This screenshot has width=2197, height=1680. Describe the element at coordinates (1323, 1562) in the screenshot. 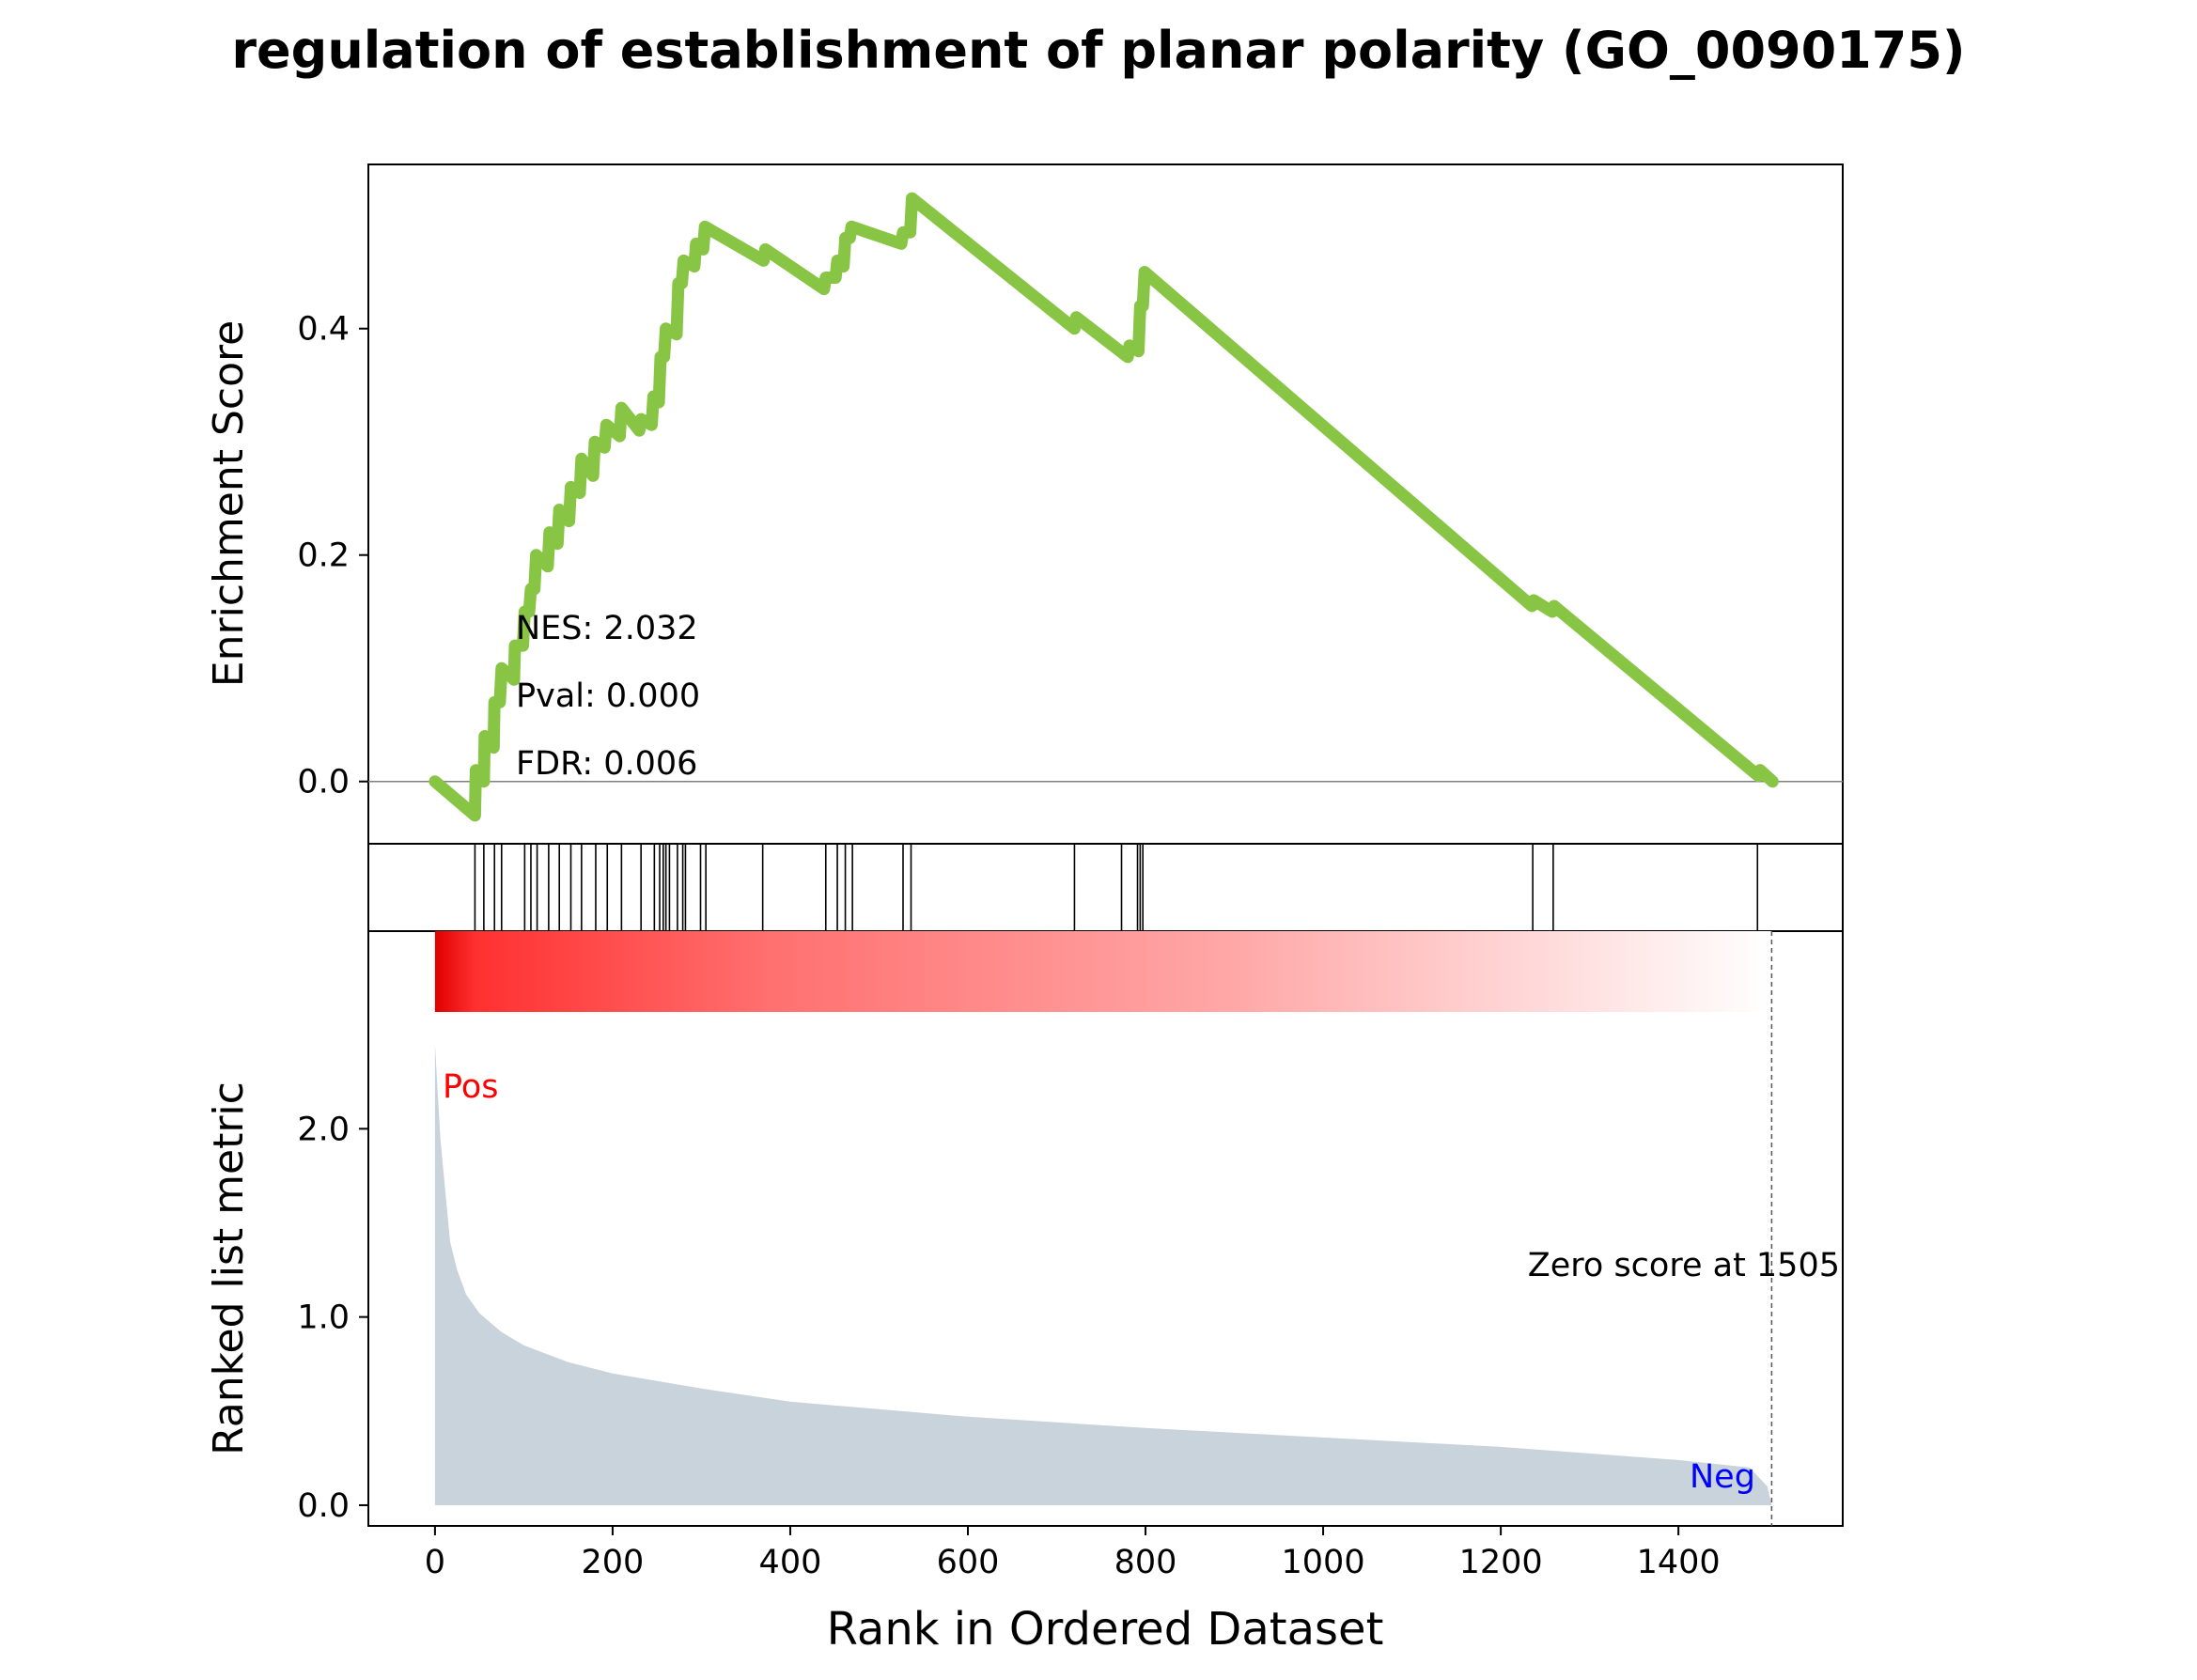

I see `x-tick-label: 1000` at that location.